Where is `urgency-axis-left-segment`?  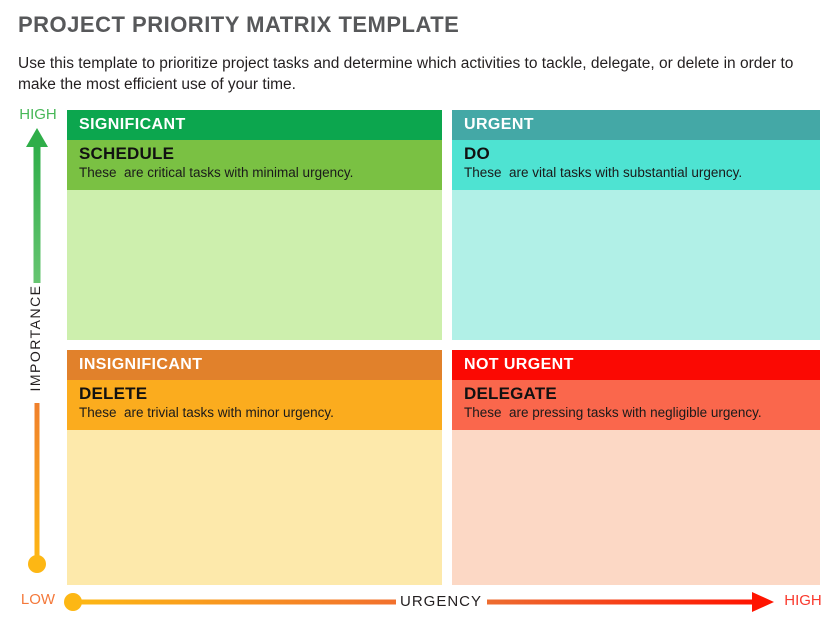 urgency-axis-left-segment is located at coordinates (238, 602).